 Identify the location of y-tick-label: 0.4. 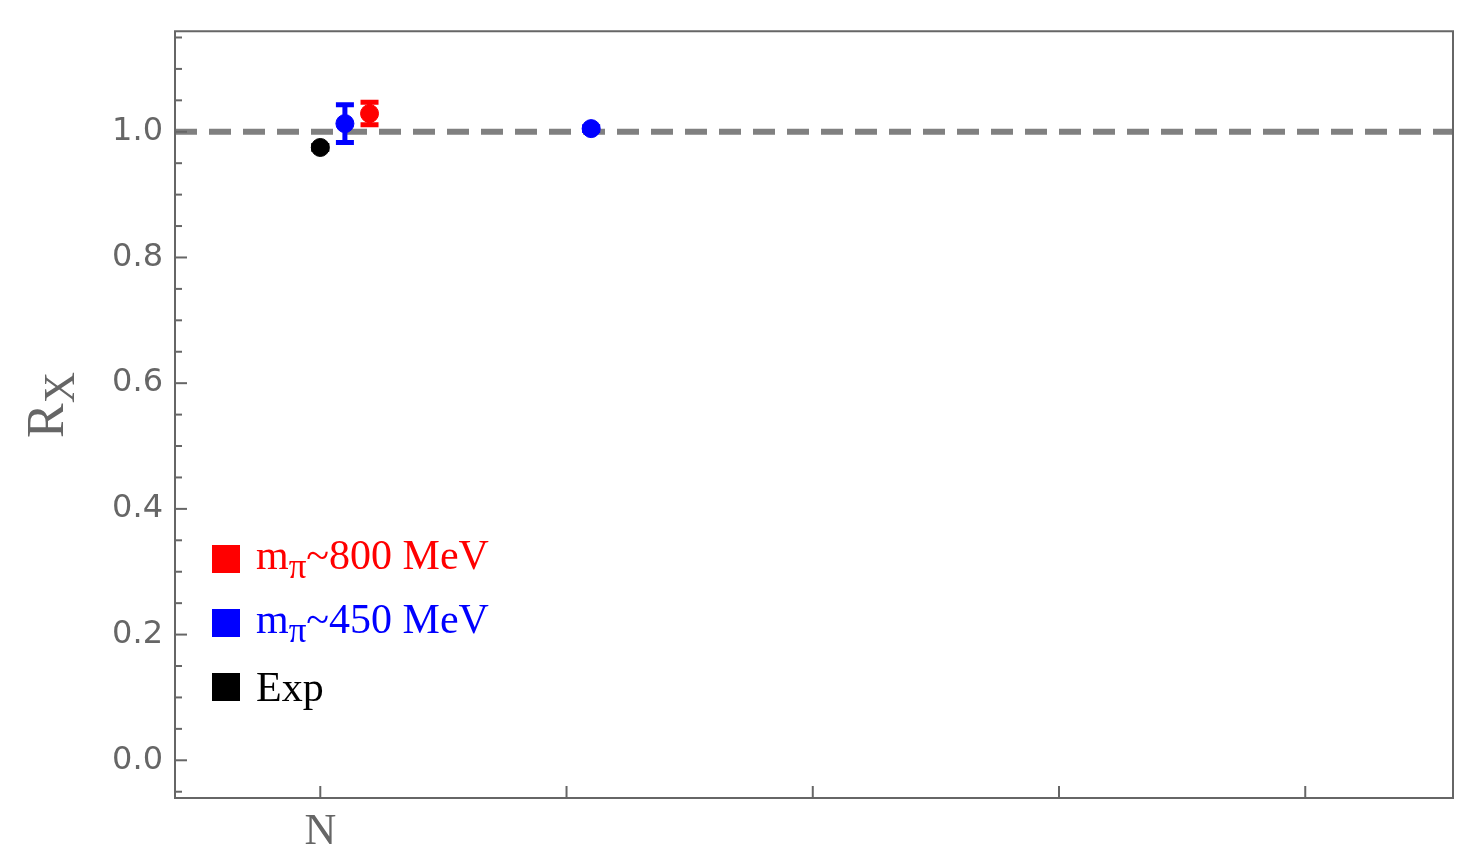
(137, 506).